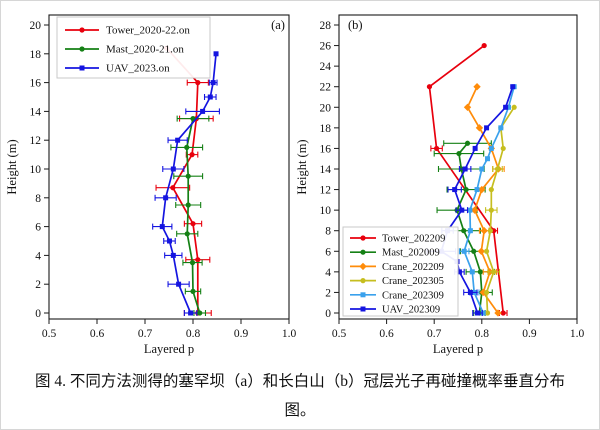 This screenshot has height=430, width=600. Describe the element at coordinates (529, 334) in the screenshot. I see `x-tick-label: 0.9` at that location.